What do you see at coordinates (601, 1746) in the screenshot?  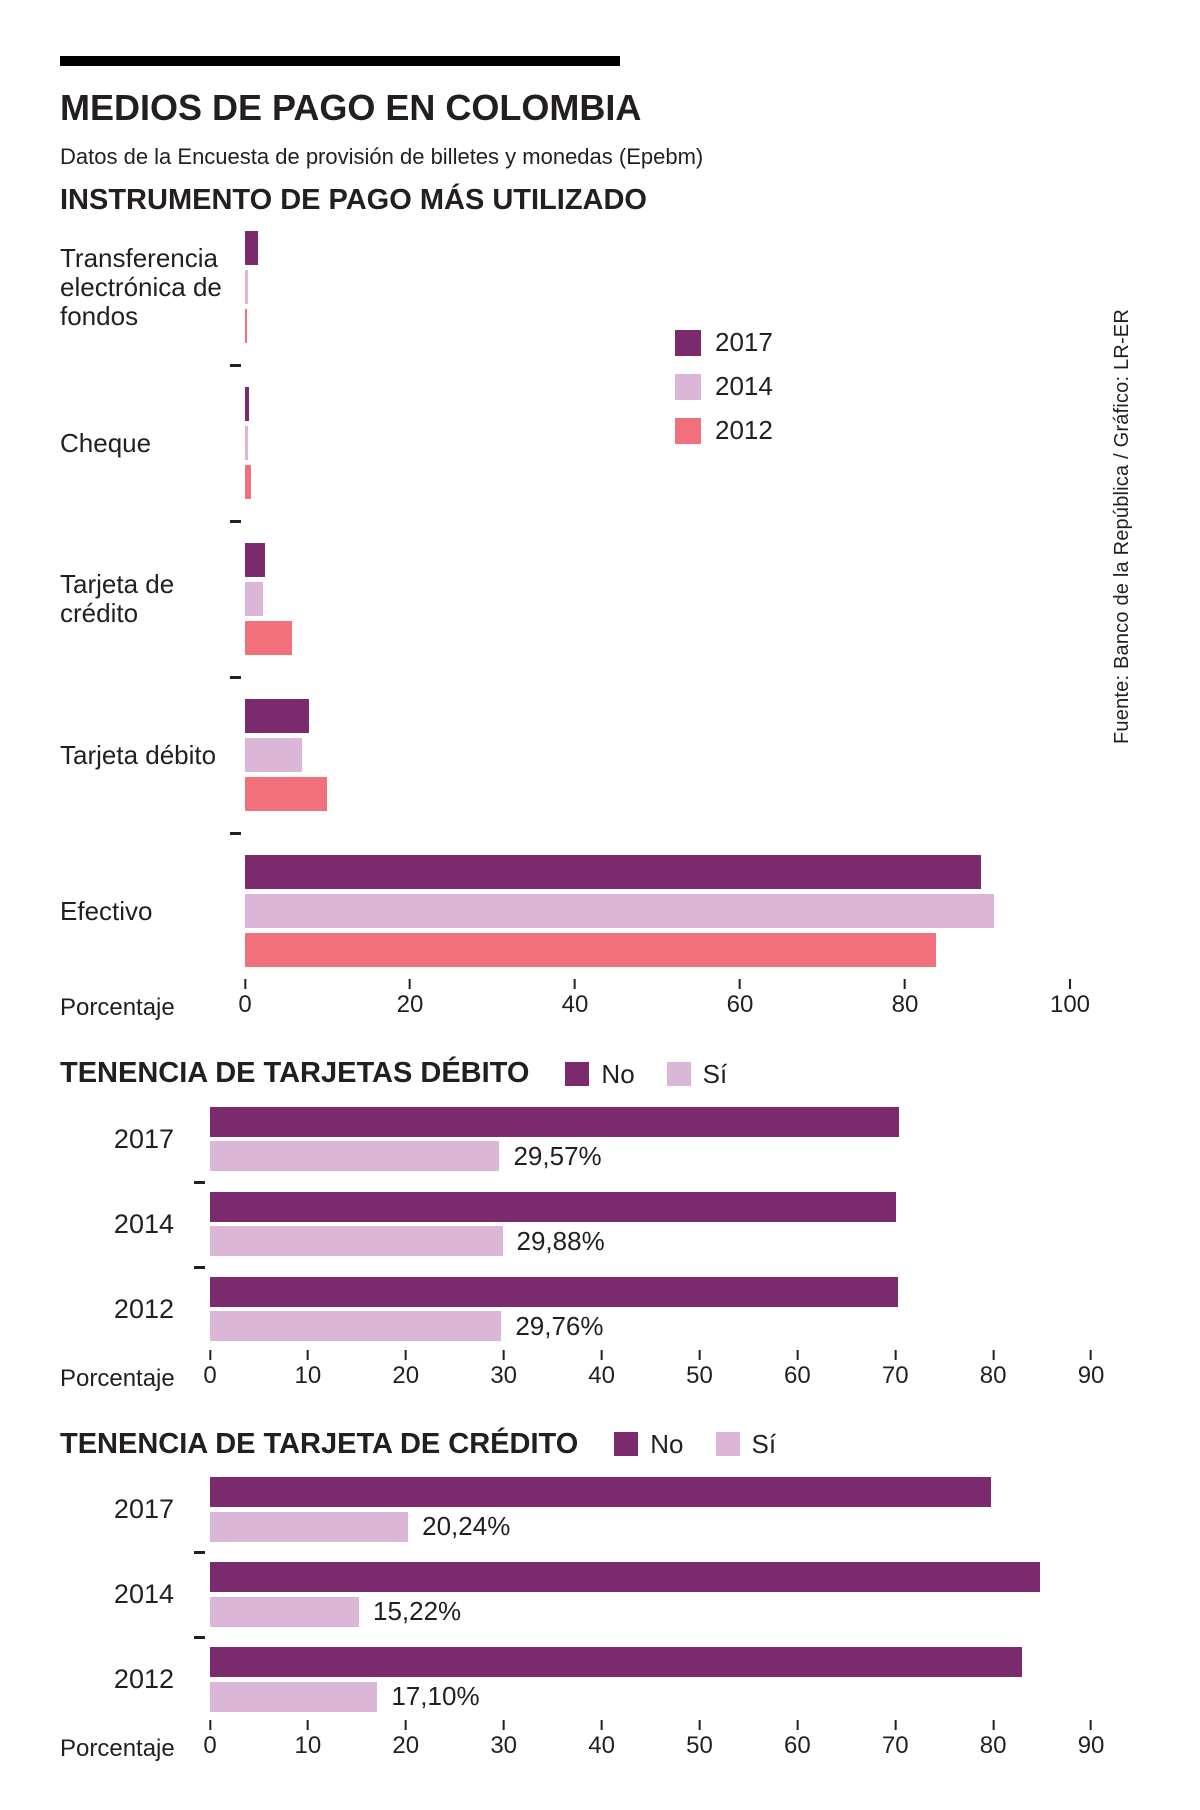 I see `tick-label: 40` at bounding box center [601, 1746].